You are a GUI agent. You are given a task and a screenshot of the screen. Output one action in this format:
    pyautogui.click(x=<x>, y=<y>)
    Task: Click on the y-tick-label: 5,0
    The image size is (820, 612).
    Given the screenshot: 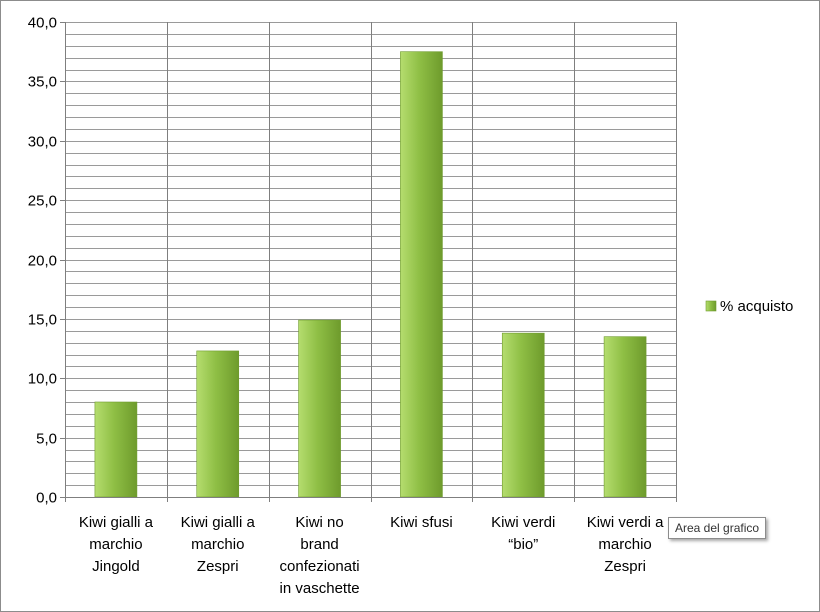 What is the action you would take?
    pyautogui.click(x=46, y=439)
    